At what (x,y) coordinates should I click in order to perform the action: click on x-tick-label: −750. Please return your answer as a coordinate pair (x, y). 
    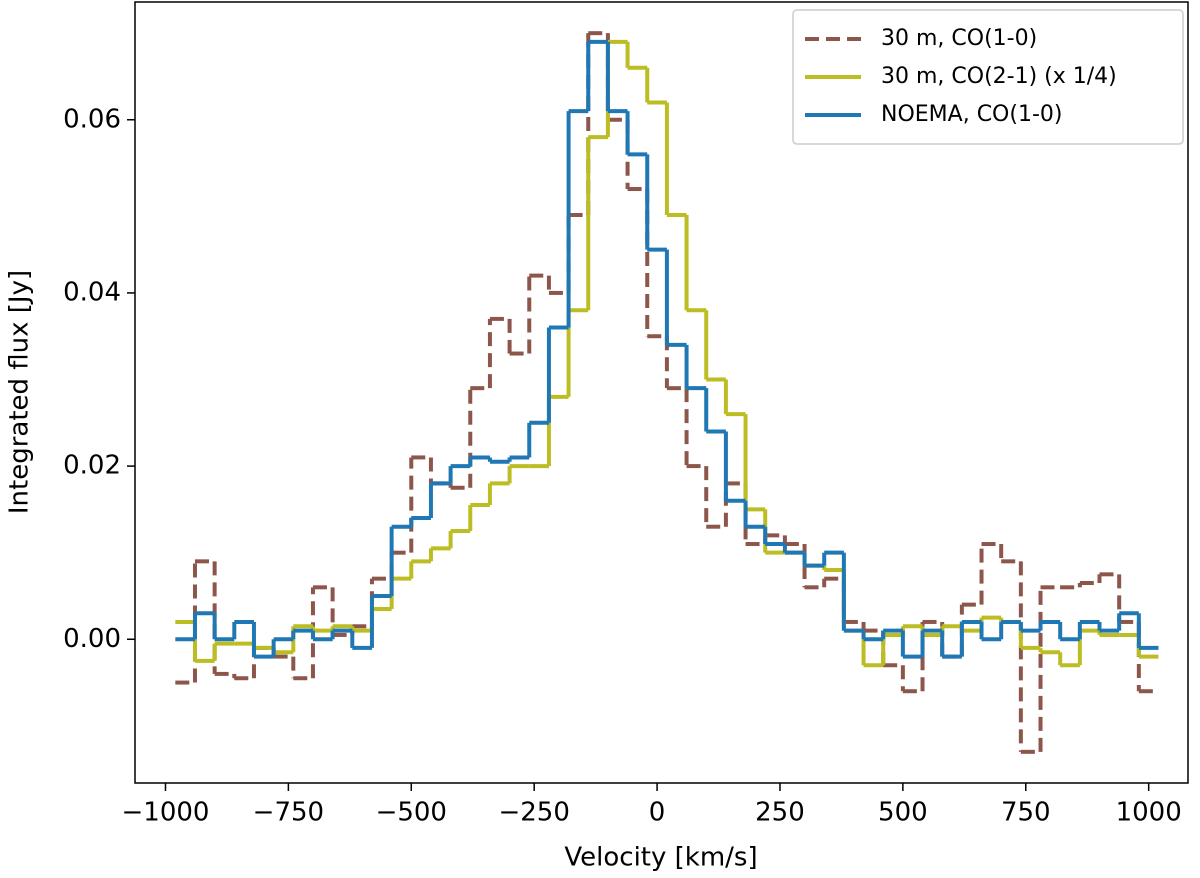
    Looking at the image, I should click on (288, 813).